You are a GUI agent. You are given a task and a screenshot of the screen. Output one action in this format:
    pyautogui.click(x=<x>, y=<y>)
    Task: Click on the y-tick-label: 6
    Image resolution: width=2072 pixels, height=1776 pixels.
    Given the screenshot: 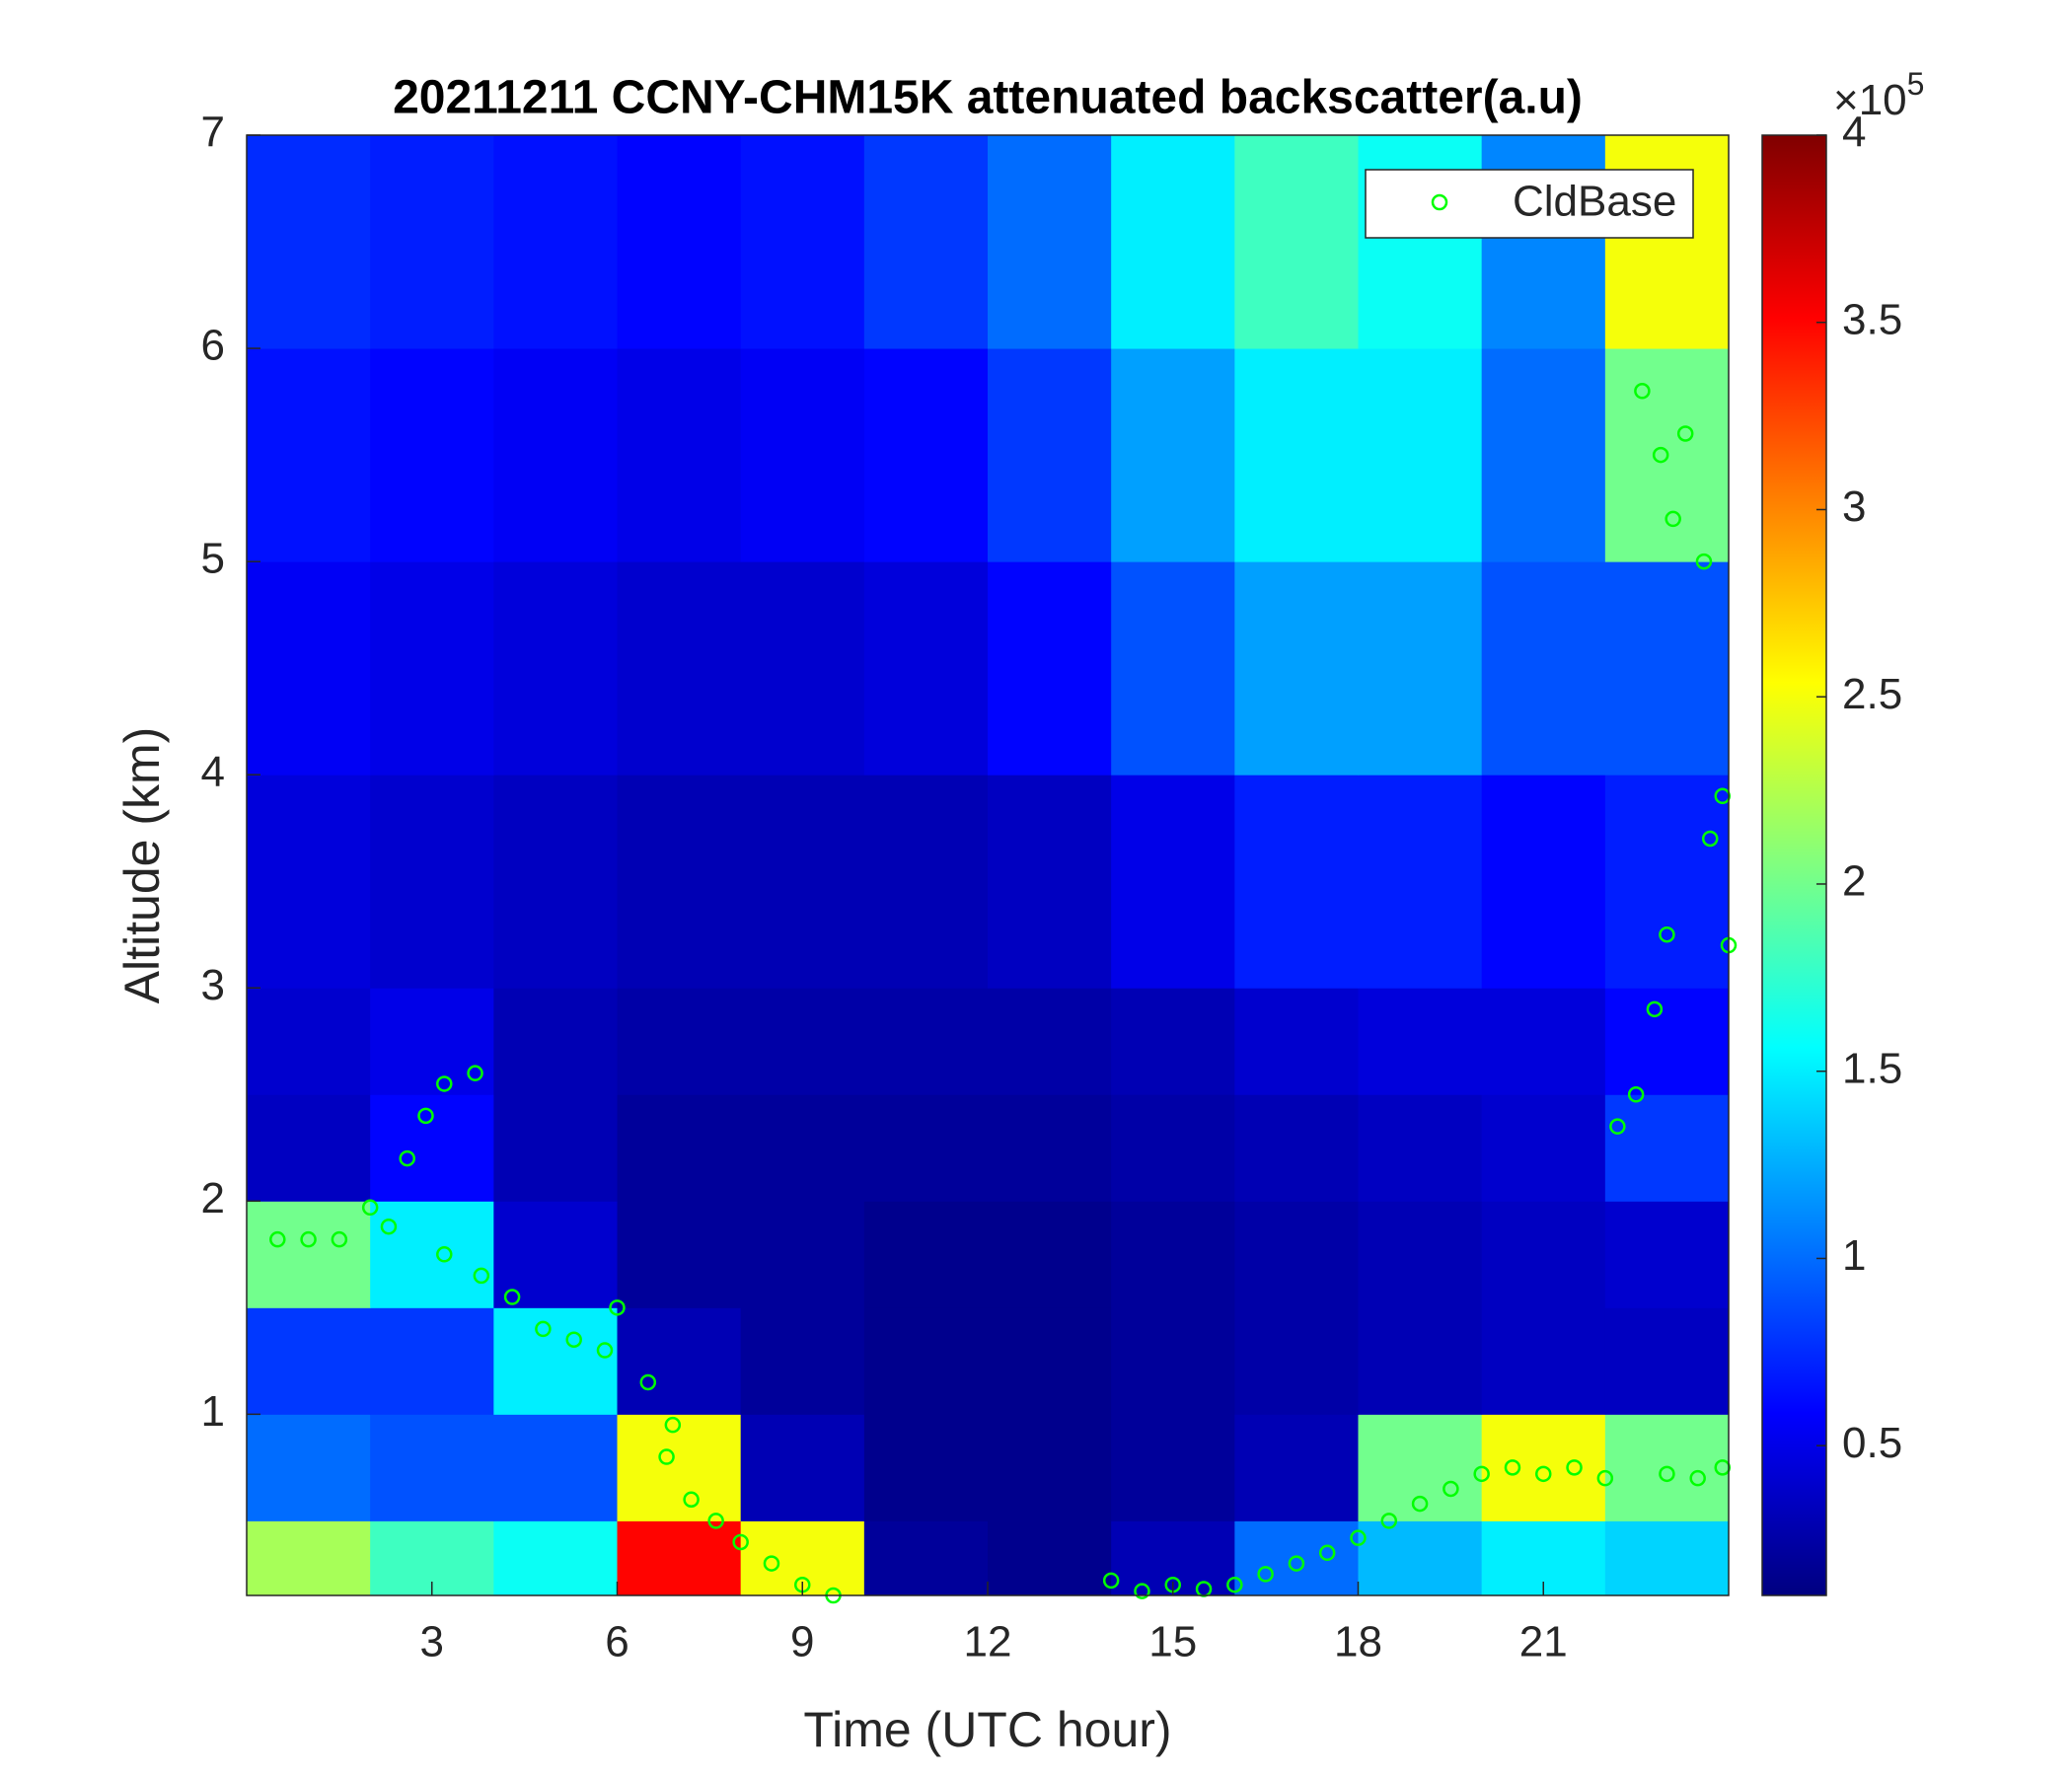 What is the action you would take?
    pyautogui.click(x=213, y=346)
    